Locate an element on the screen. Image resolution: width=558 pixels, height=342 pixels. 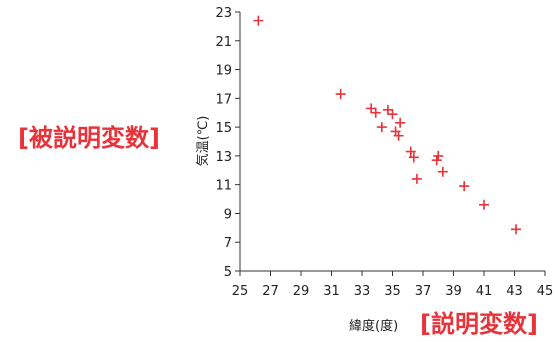
independent-variable-annotation: [説明変数] is located at coordinates (479, 324).